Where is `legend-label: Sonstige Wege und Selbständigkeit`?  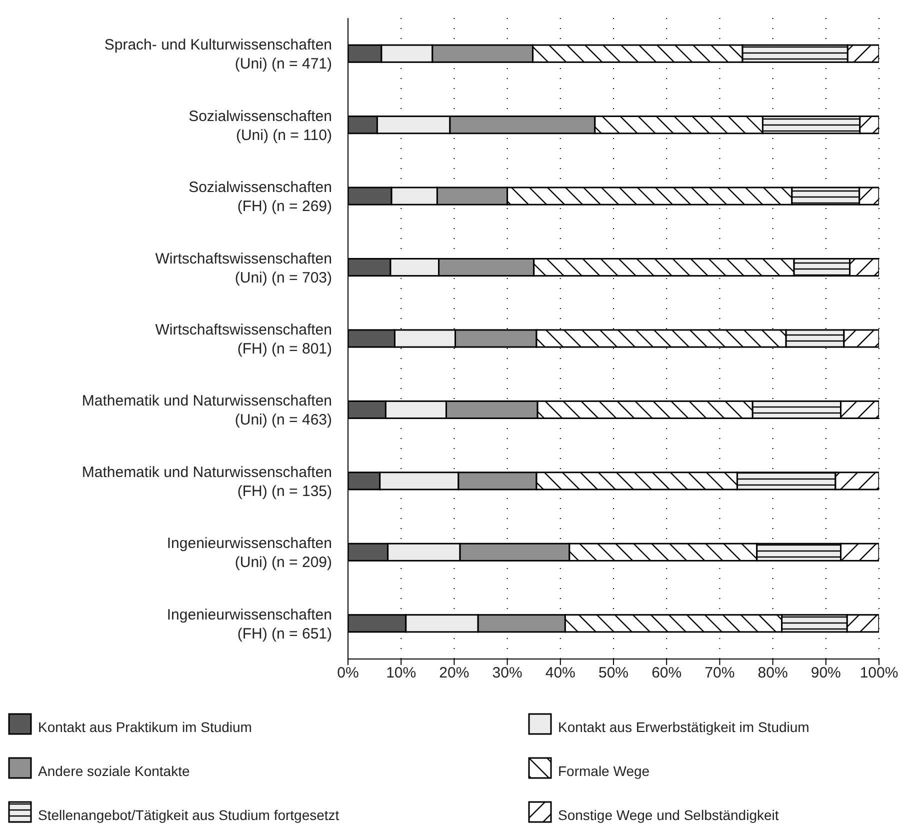
legend-label: Sonstige Wege und Selbständigkeit is located at coordinates (668, 815).